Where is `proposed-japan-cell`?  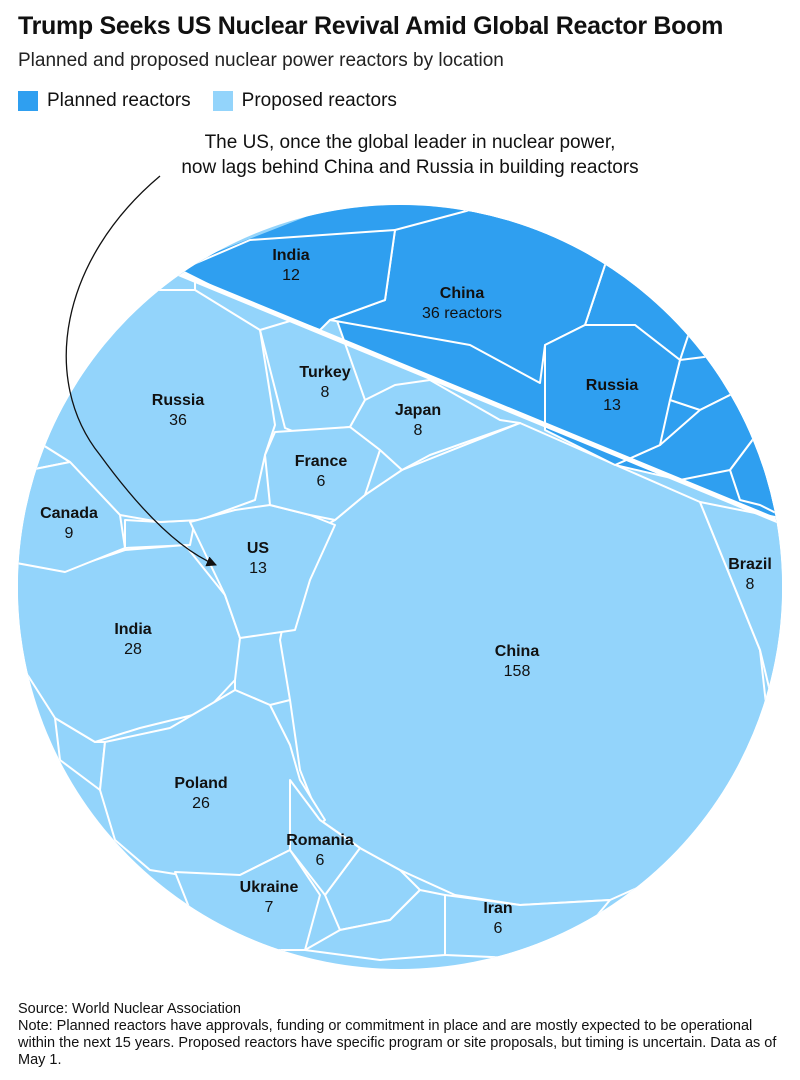
proposed-japan-cell is located at coordinates (435, 425).